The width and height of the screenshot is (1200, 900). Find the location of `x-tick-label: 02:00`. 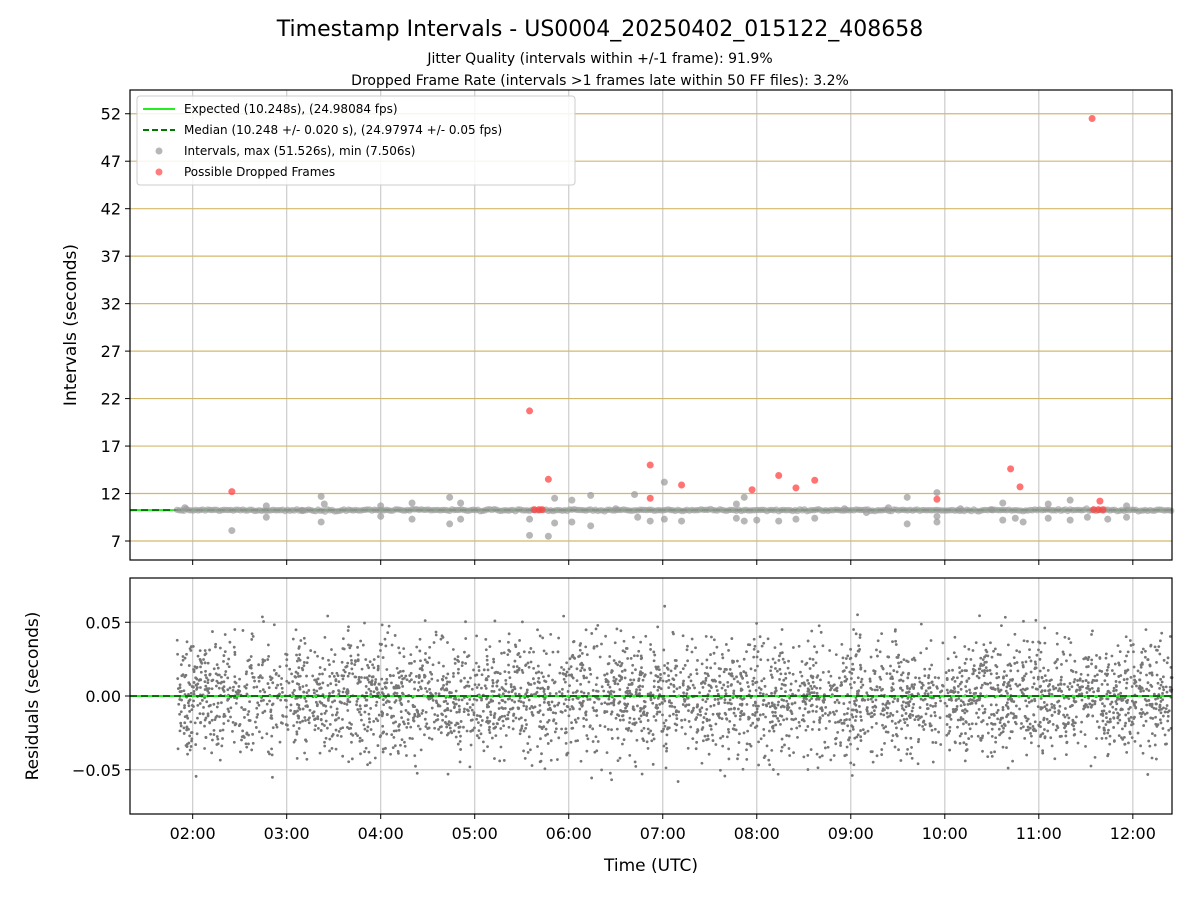

x-tick-label: 02:00 is located at coordinates (193, 833).